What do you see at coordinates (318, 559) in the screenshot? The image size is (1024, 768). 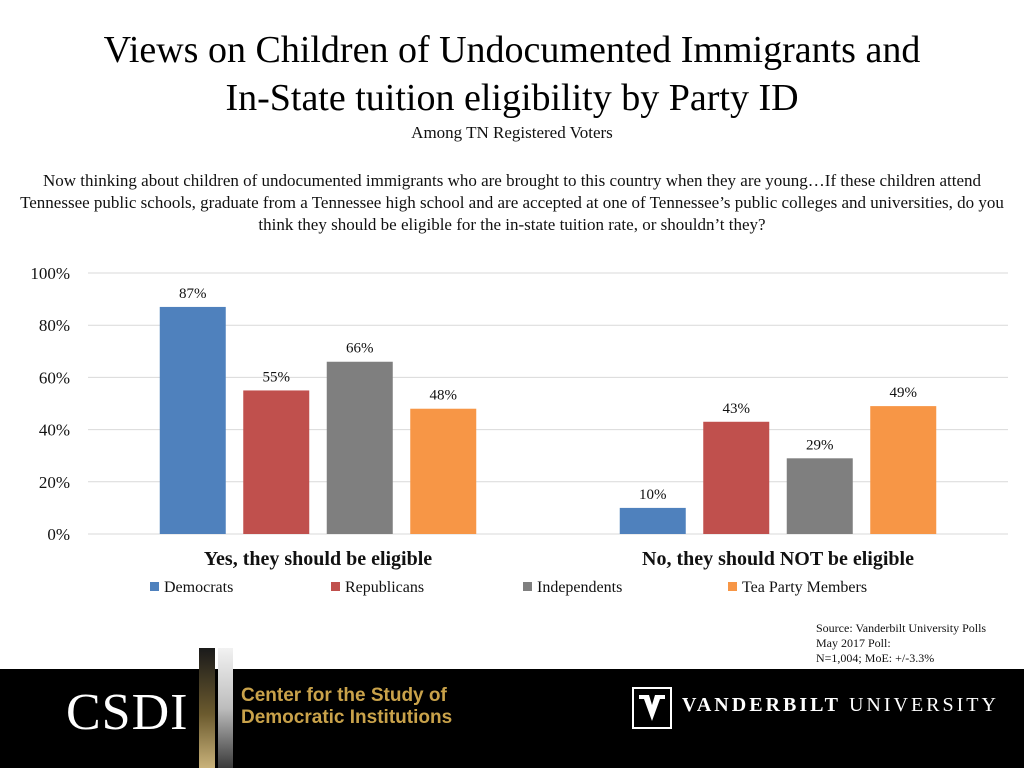 I see `x-category-label: Yes, they should be eligible` at bounding box center [318, 559].